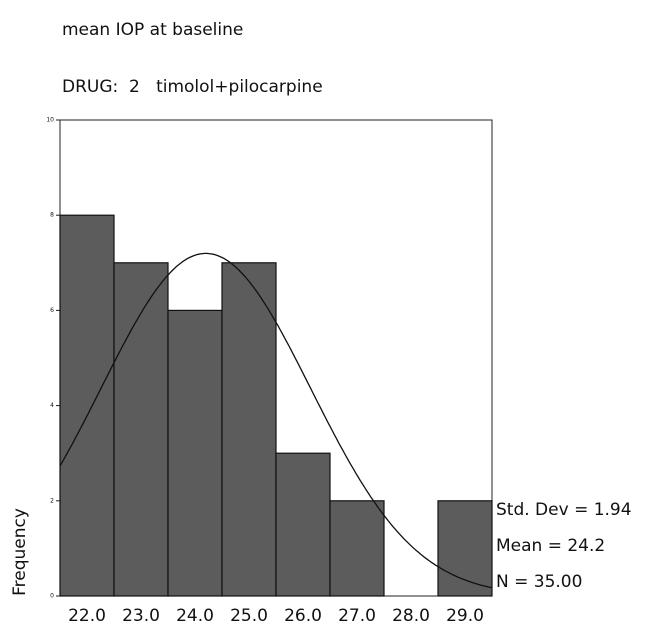  Describe the element at coordinates (539, 582) in the screenshot. I see `stat-label: N = 35.00` at that location.